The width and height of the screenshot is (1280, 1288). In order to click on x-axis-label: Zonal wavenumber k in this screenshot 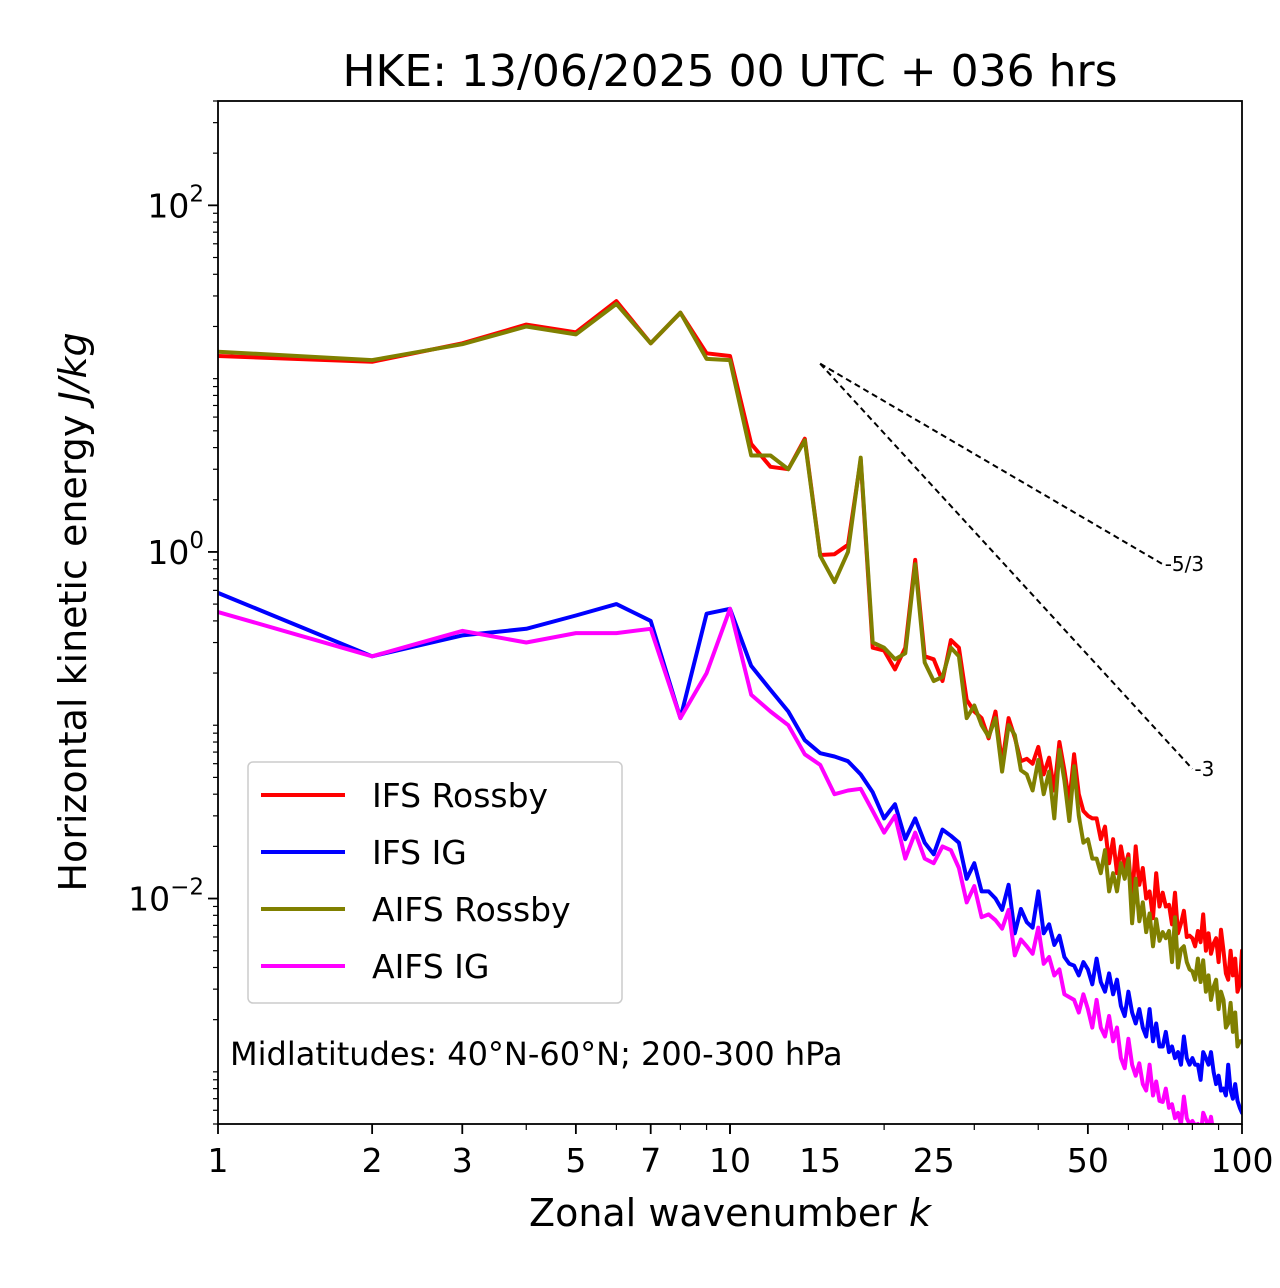, I will do `click(731, 1213)`.